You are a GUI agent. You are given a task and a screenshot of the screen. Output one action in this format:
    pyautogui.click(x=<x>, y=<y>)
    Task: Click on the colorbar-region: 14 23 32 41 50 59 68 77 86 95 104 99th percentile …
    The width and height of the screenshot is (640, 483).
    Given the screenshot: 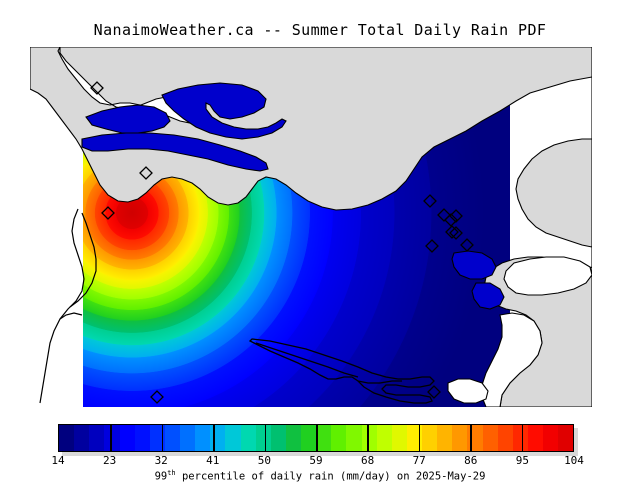 What is the action you would take?
    pyautogui.click(x=320, y=453)
    